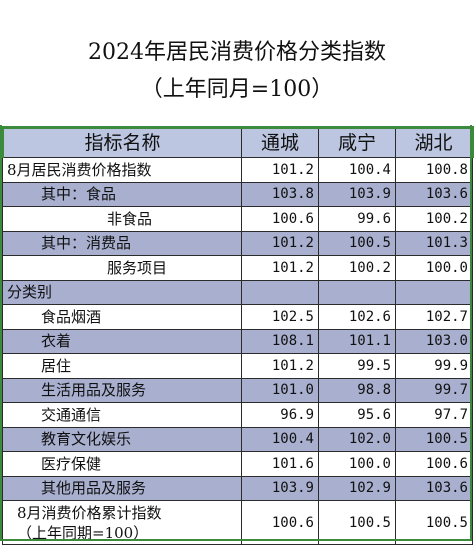 The width and height of the screenshot is (474, 545). What do you see at coordinates (237, 52) in the screenshot?
I see `title-main: 2024年居民消费价格分类指数` at bounding box center [237, 52].